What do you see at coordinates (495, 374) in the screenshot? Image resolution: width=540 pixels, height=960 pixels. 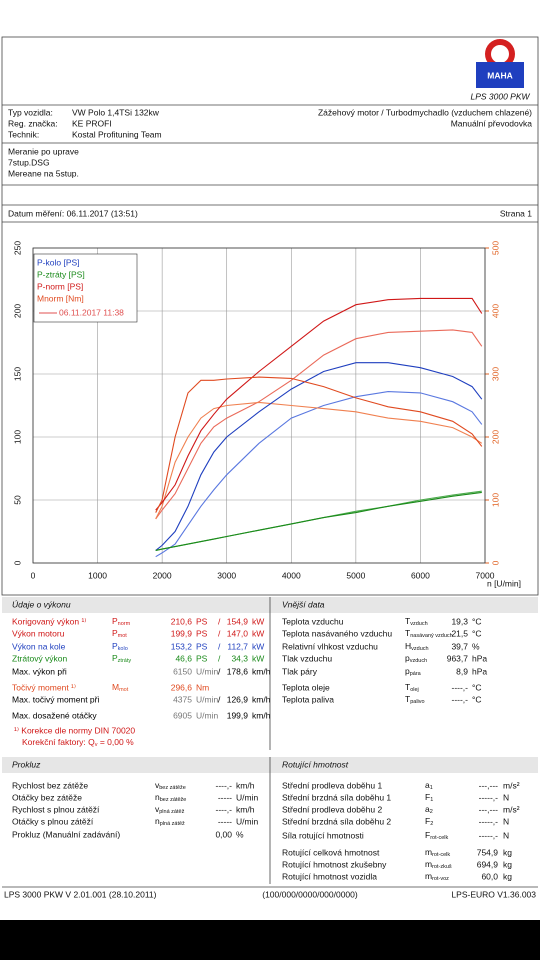 I see `y2-tick-label: 300` at bounding box center [495, 374].